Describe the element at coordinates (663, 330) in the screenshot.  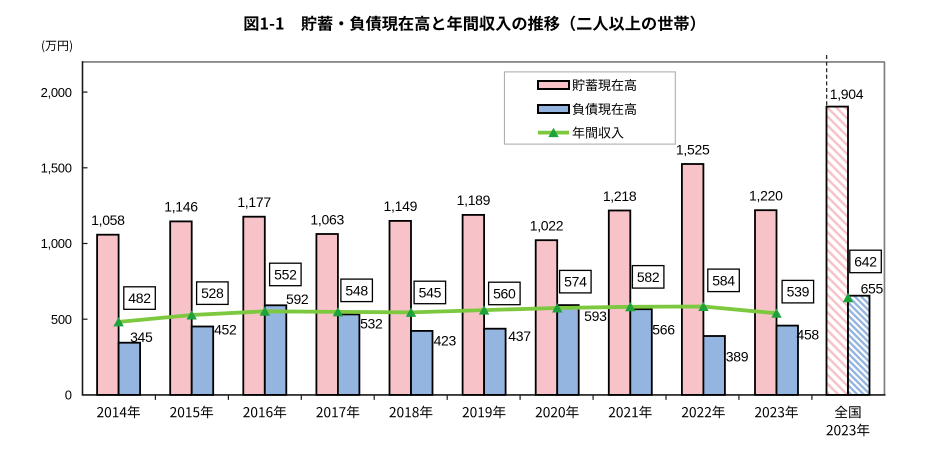
I see `svg-text: 566` at that location.